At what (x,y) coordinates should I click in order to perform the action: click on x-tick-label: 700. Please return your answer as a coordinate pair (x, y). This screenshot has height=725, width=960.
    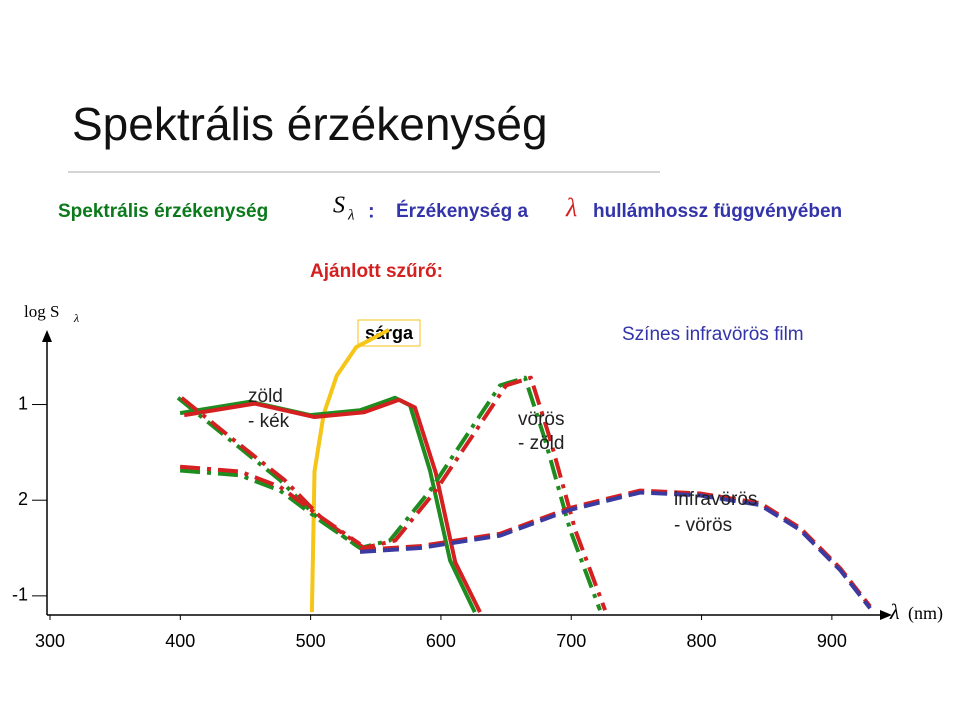
    Looking at the image, I should click on (571, 641).